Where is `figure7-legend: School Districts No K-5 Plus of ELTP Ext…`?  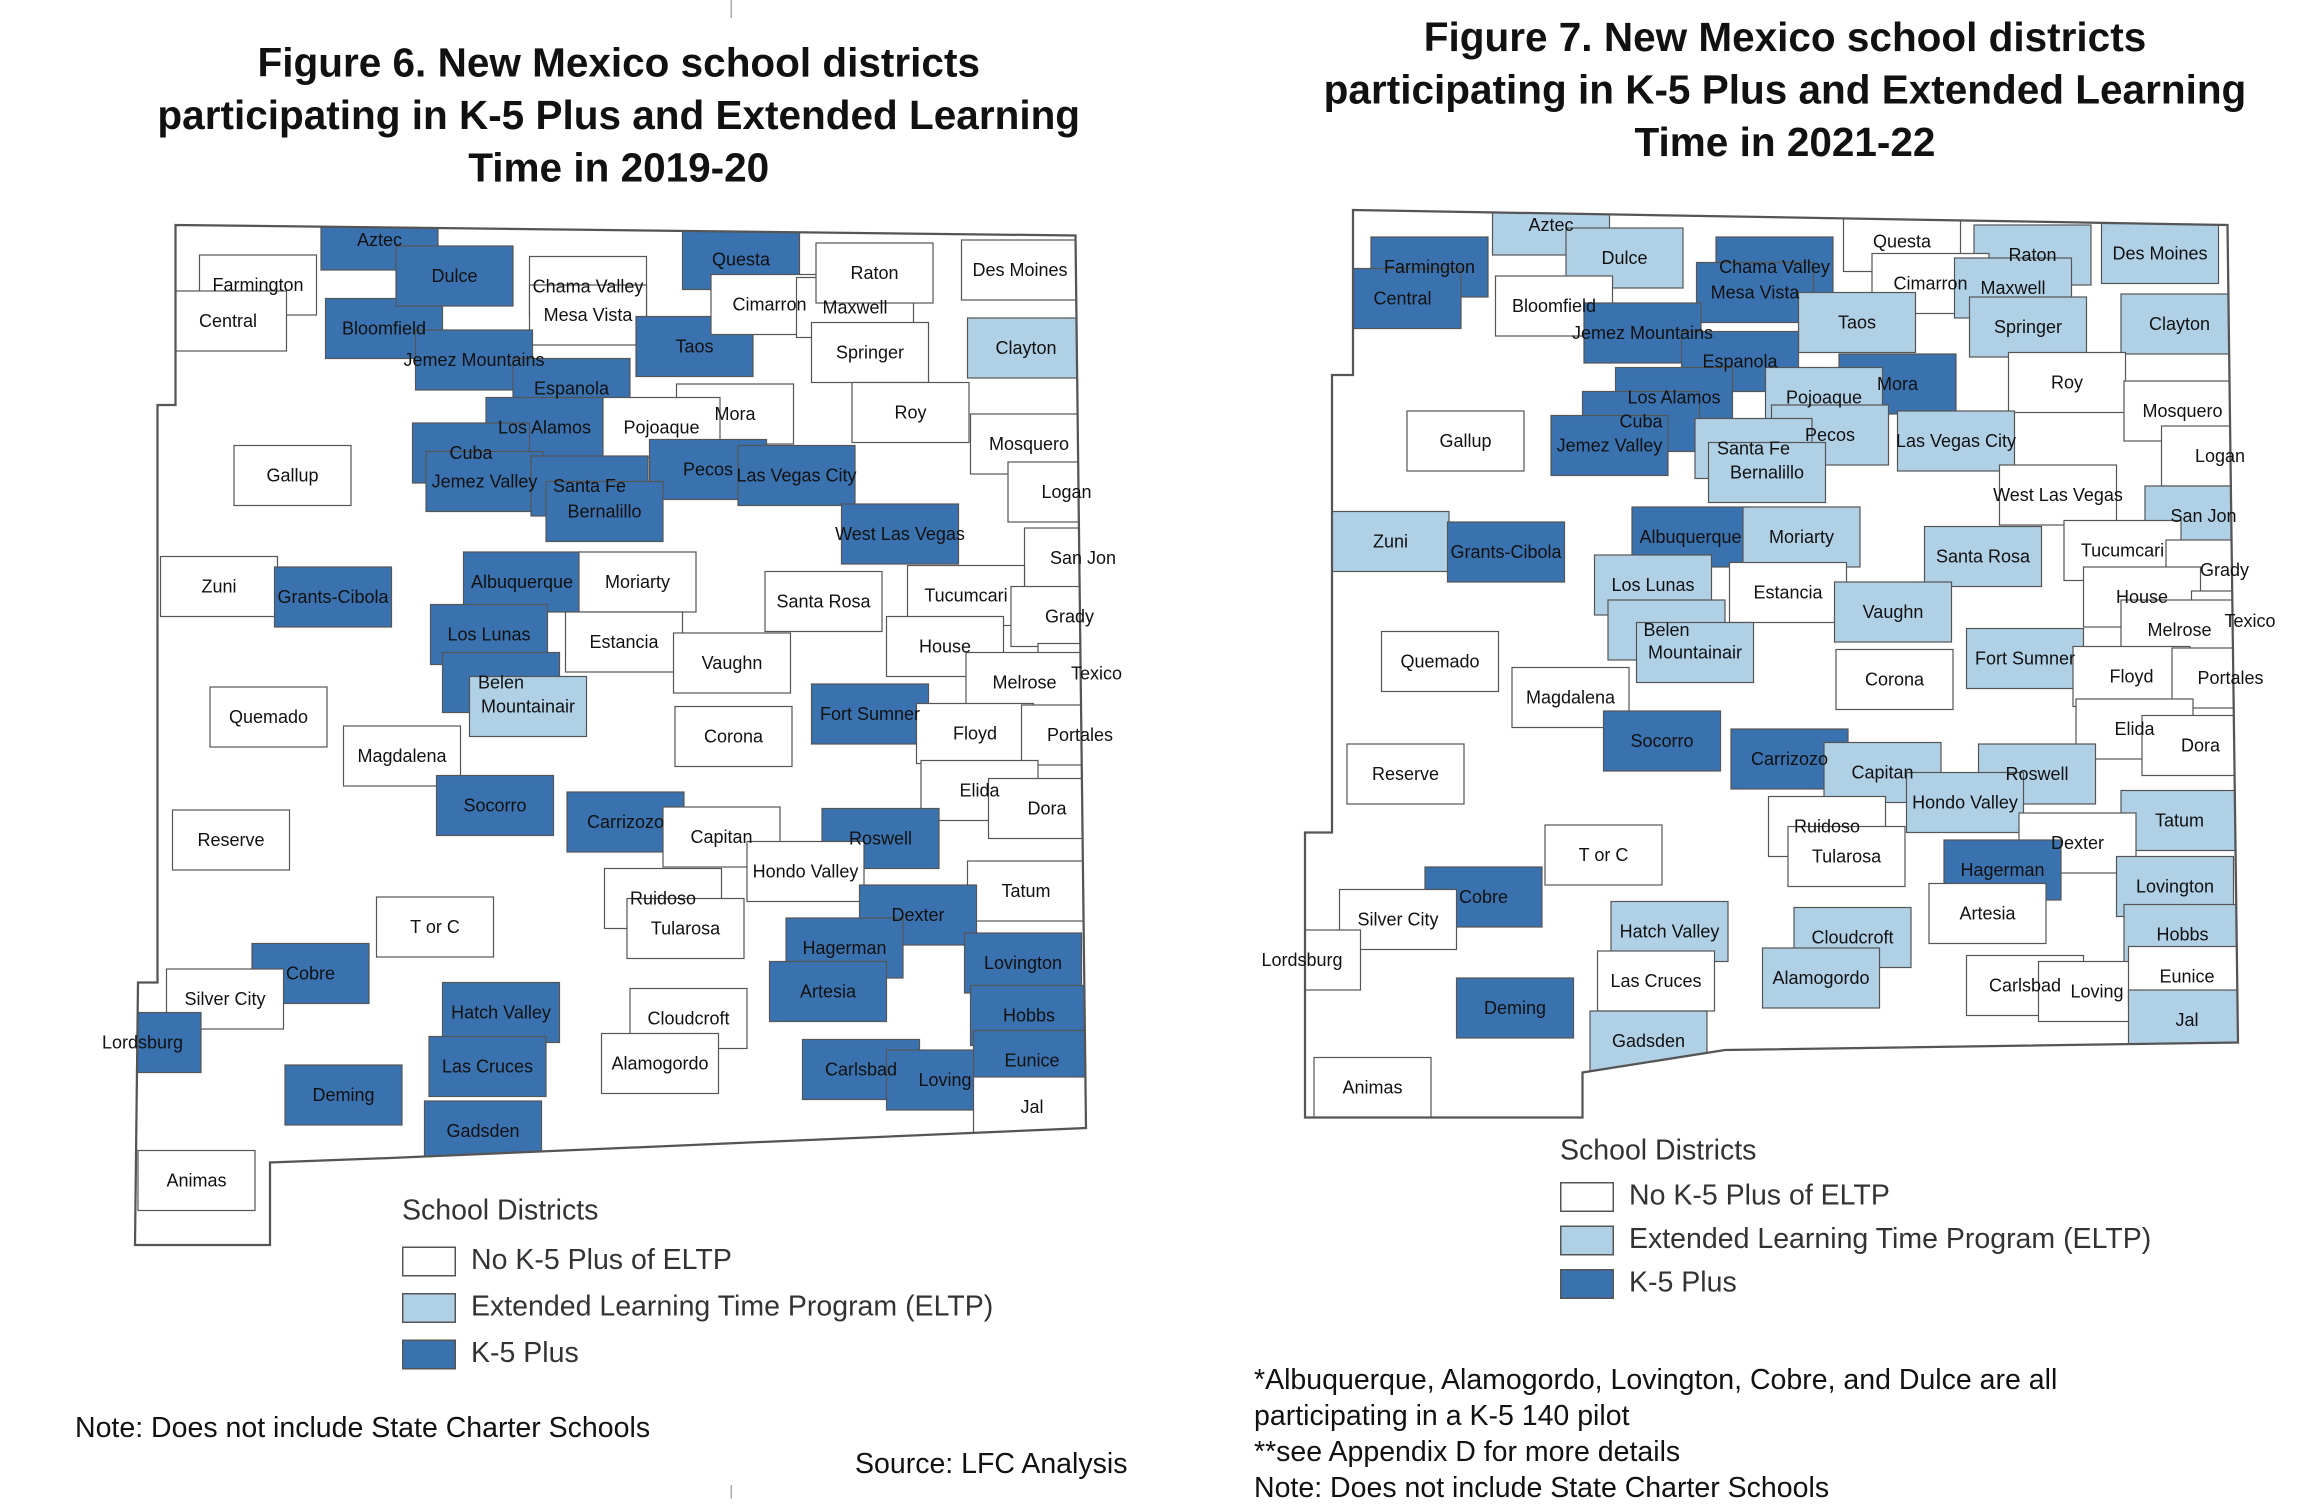
figure7-legend: School Districts No K-5 Plus of ELTP Ext… is located at coordinates (1855, 1221).